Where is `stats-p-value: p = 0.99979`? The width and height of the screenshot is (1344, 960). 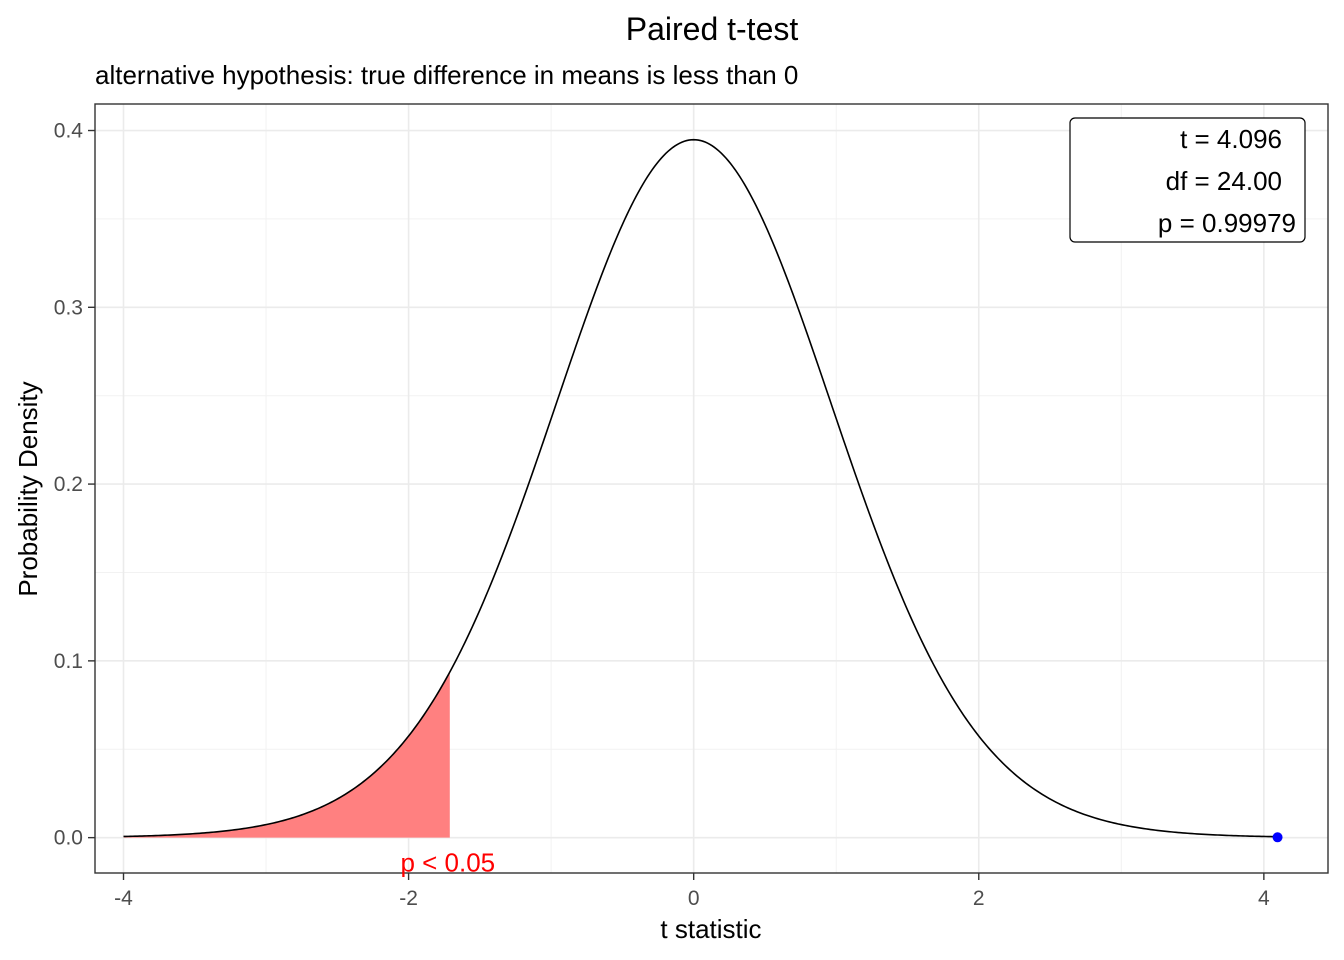
stats-p-value: p = 0.99979 is located at coordinates (1227, 223).